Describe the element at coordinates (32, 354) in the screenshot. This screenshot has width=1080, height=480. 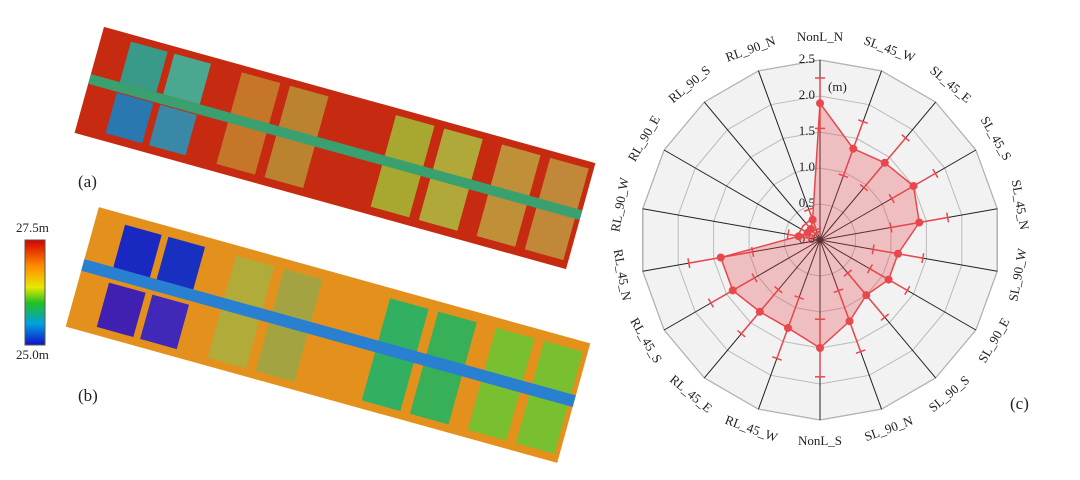
I see `colorbar-label: 25.0m` at that location.